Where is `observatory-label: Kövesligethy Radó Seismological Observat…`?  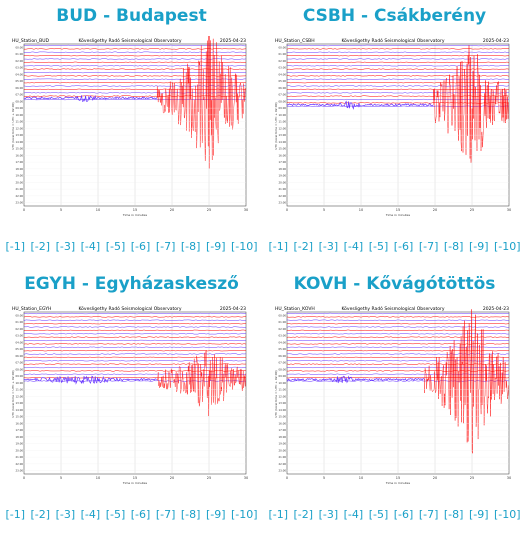 observatory-label: Kövesligethy Radó Seismological Observat… is located at coordinates (129, 40).